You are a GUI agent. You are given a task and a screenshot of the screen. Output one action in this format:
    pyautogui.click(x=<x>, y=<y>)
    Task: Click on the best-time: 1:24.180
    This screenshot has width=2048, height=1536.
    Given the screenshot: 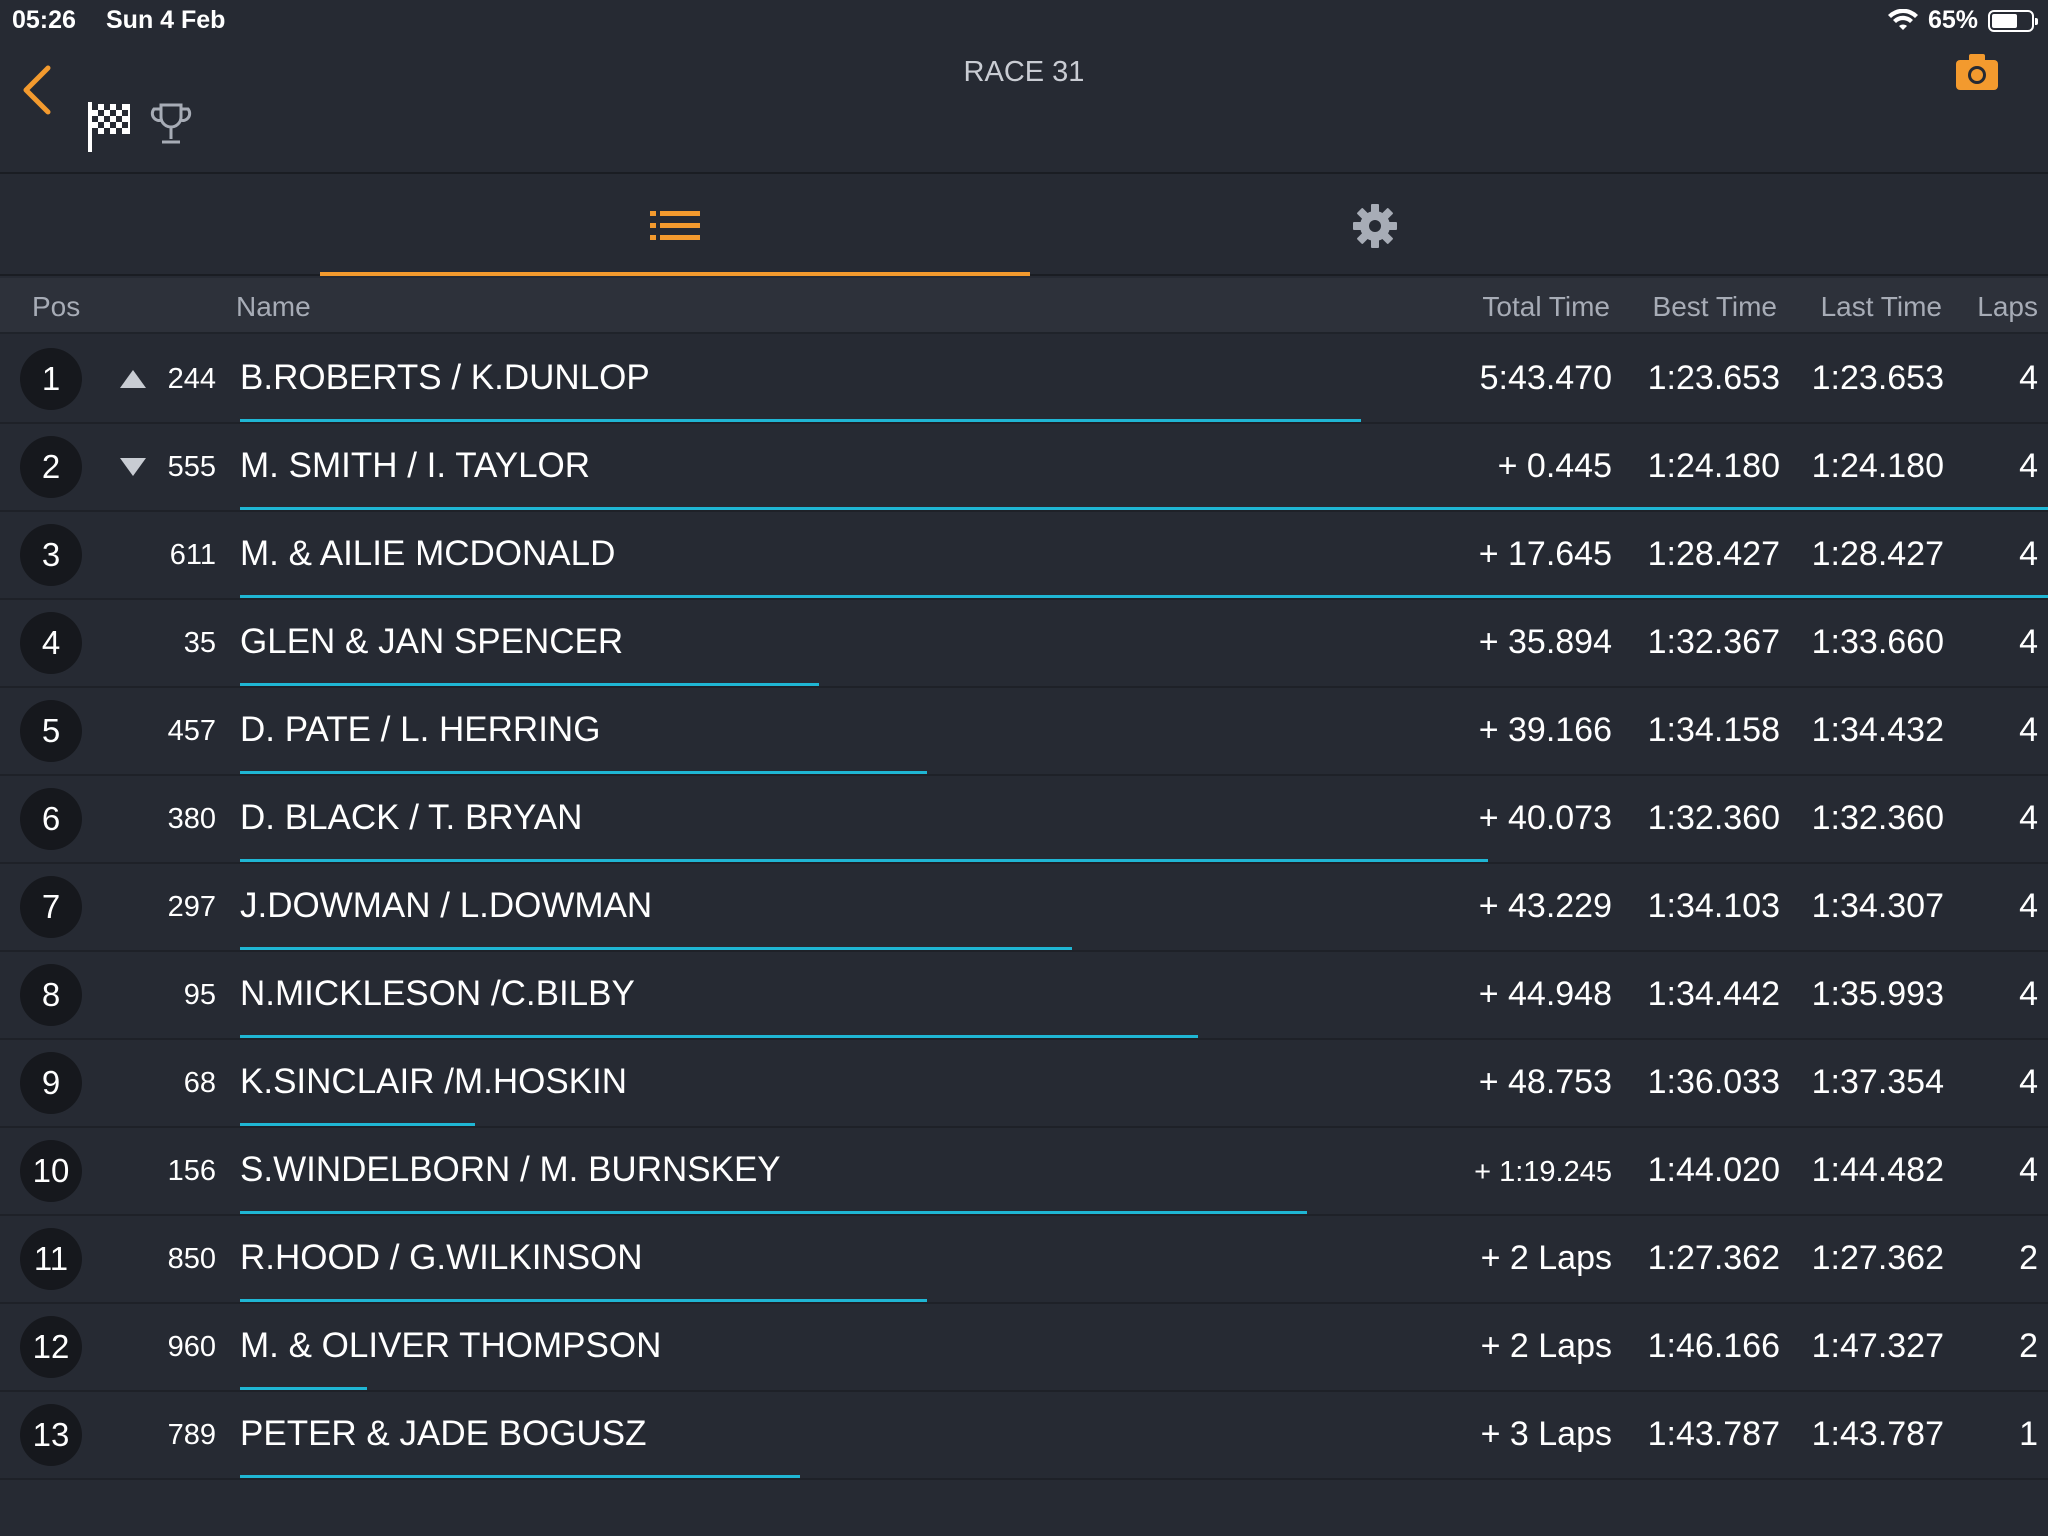 What is the action you would take?
    pyautogui.click(x=1713, y=466)
    